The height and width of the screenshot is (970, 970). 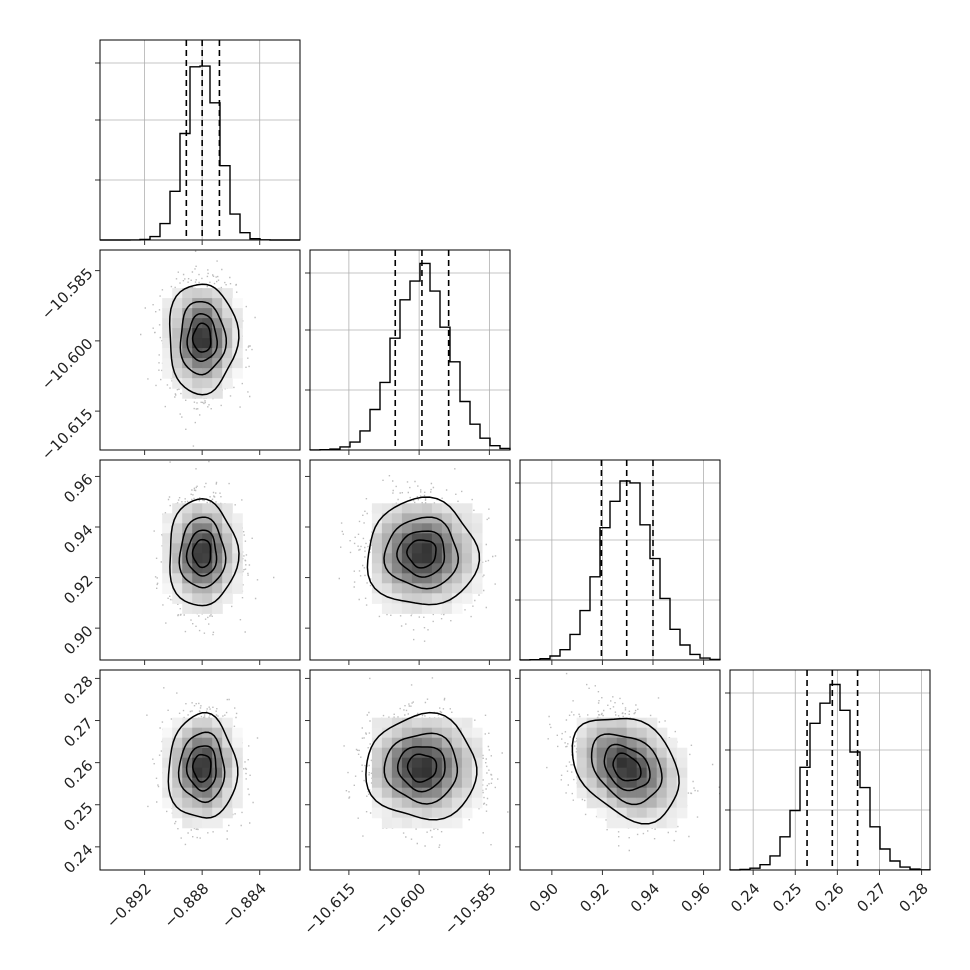 I want to click on y-tick-label-3-4: 0.28, so click(x=78, y=690).